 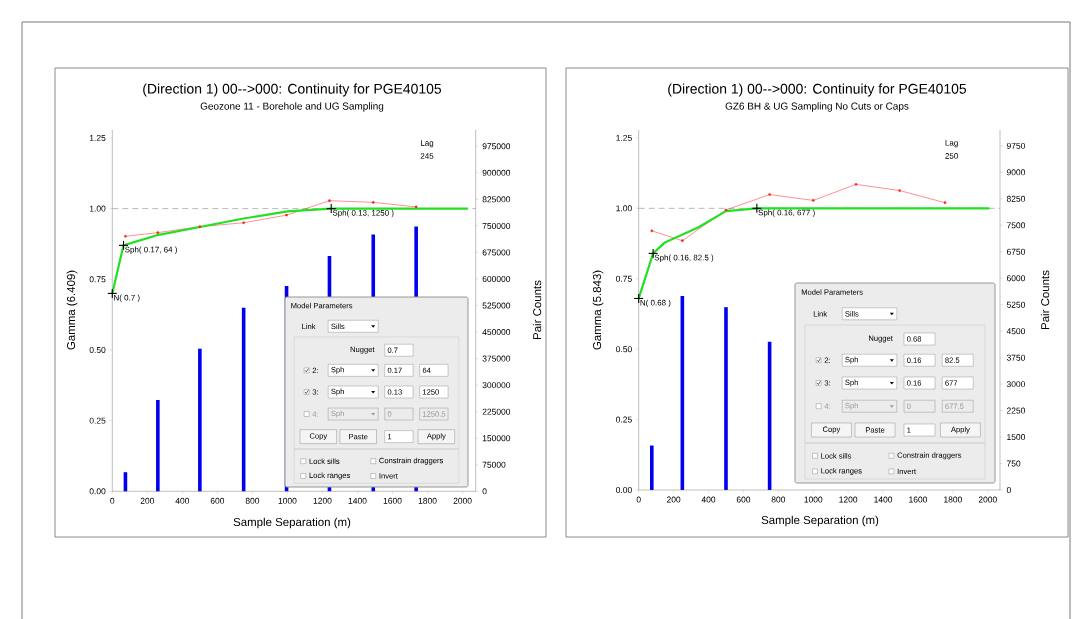 What do you see at coordinates (496, 438) in the screenshot?
I see `y2-tick-label: 150000` at bounding box center [496, 438].